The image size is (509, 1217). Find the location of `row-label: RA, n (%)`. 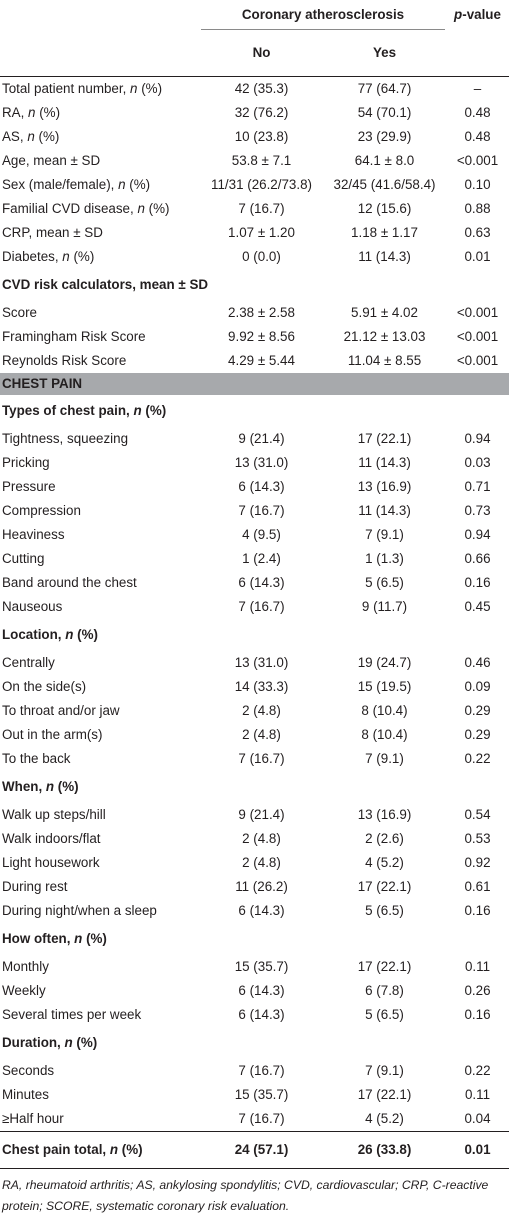

row-label: RA, n (%) is located at coordinates (100, 113).